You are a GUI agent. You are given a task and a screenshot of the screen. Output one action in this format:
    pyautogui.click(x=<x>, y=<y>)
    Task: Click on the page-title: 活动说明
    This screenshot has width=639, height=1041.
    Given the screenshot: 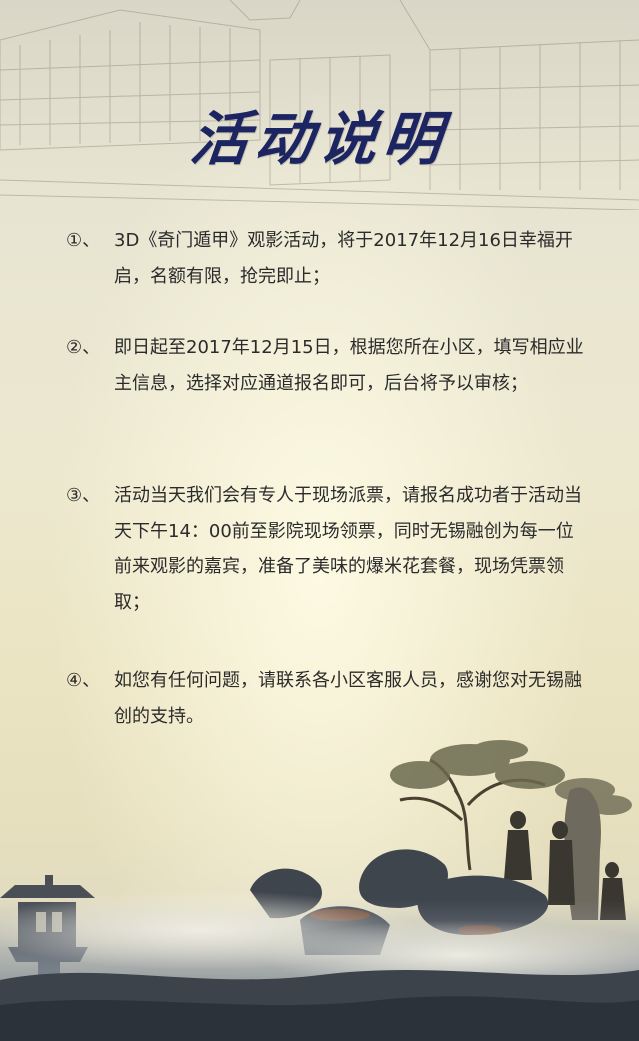 What is the action you would take?
    pyautogui.click(x=319, y=139)
    